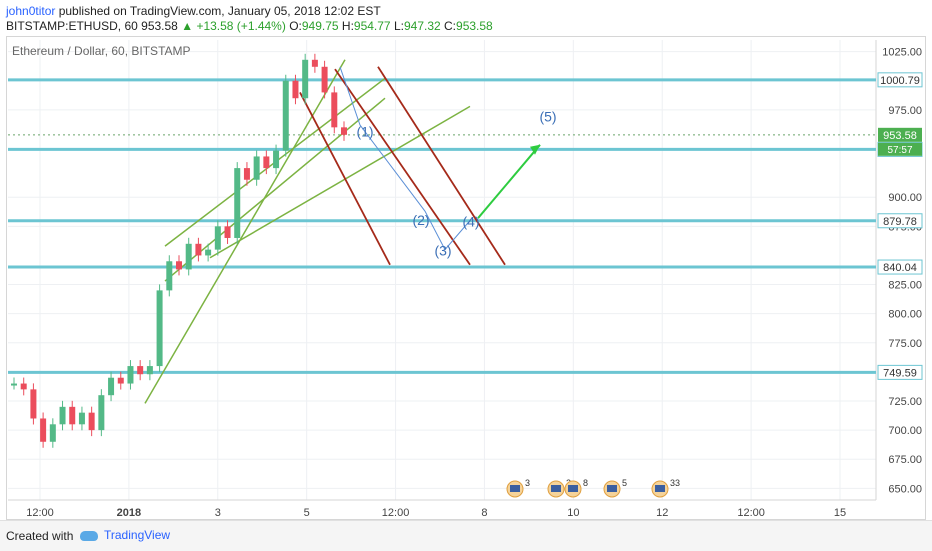 The image size is (932, 551). Describe the element at coordinates (364, 132) in the screenshot. I see `wave-label: (1)` at that location.